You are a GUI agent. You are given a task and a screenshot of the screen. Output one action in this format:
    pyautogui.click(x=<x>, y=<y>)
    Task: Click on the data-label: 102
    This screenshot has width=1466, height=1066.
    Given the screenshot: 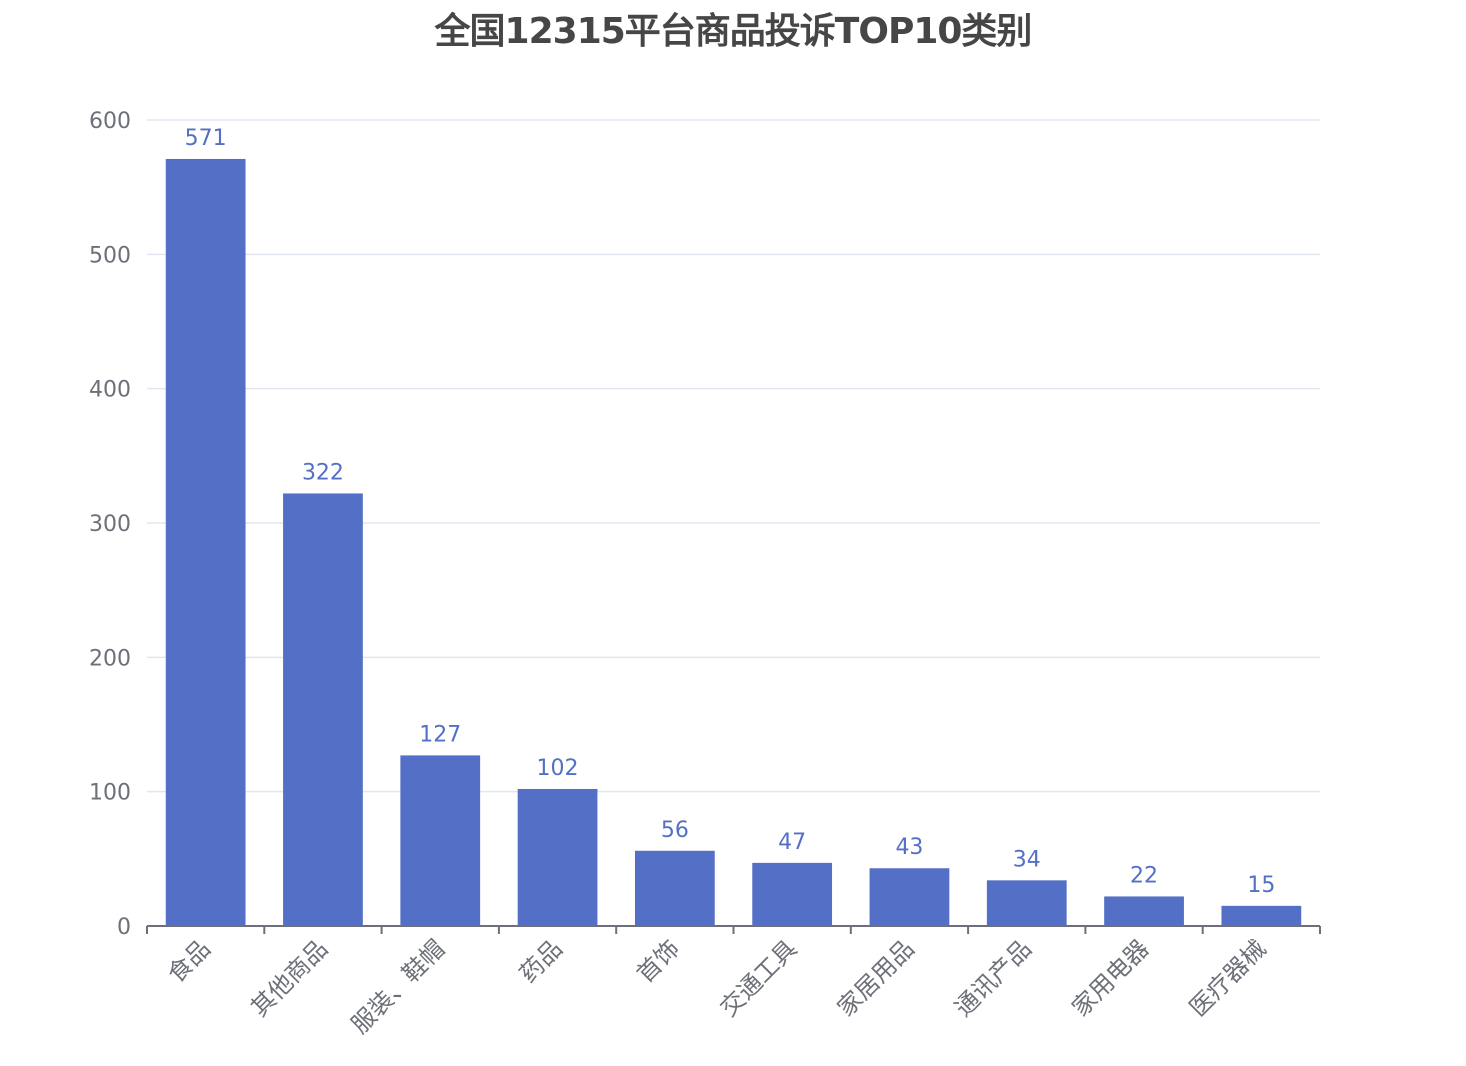 What is the action you would take?
    pyautogui.click(x=558, y=768)
    